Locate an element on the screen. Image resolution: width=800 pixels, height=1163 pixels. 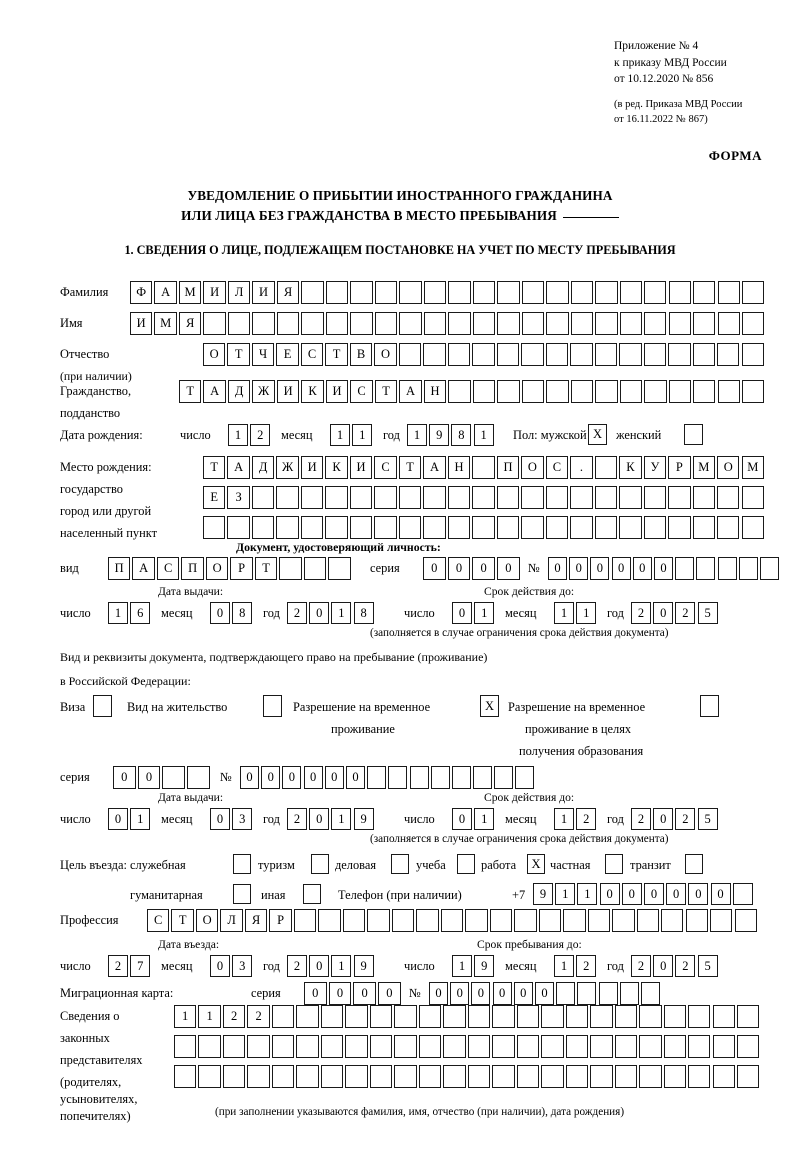
form-cell: 5 is located at coordinates (707, 613).